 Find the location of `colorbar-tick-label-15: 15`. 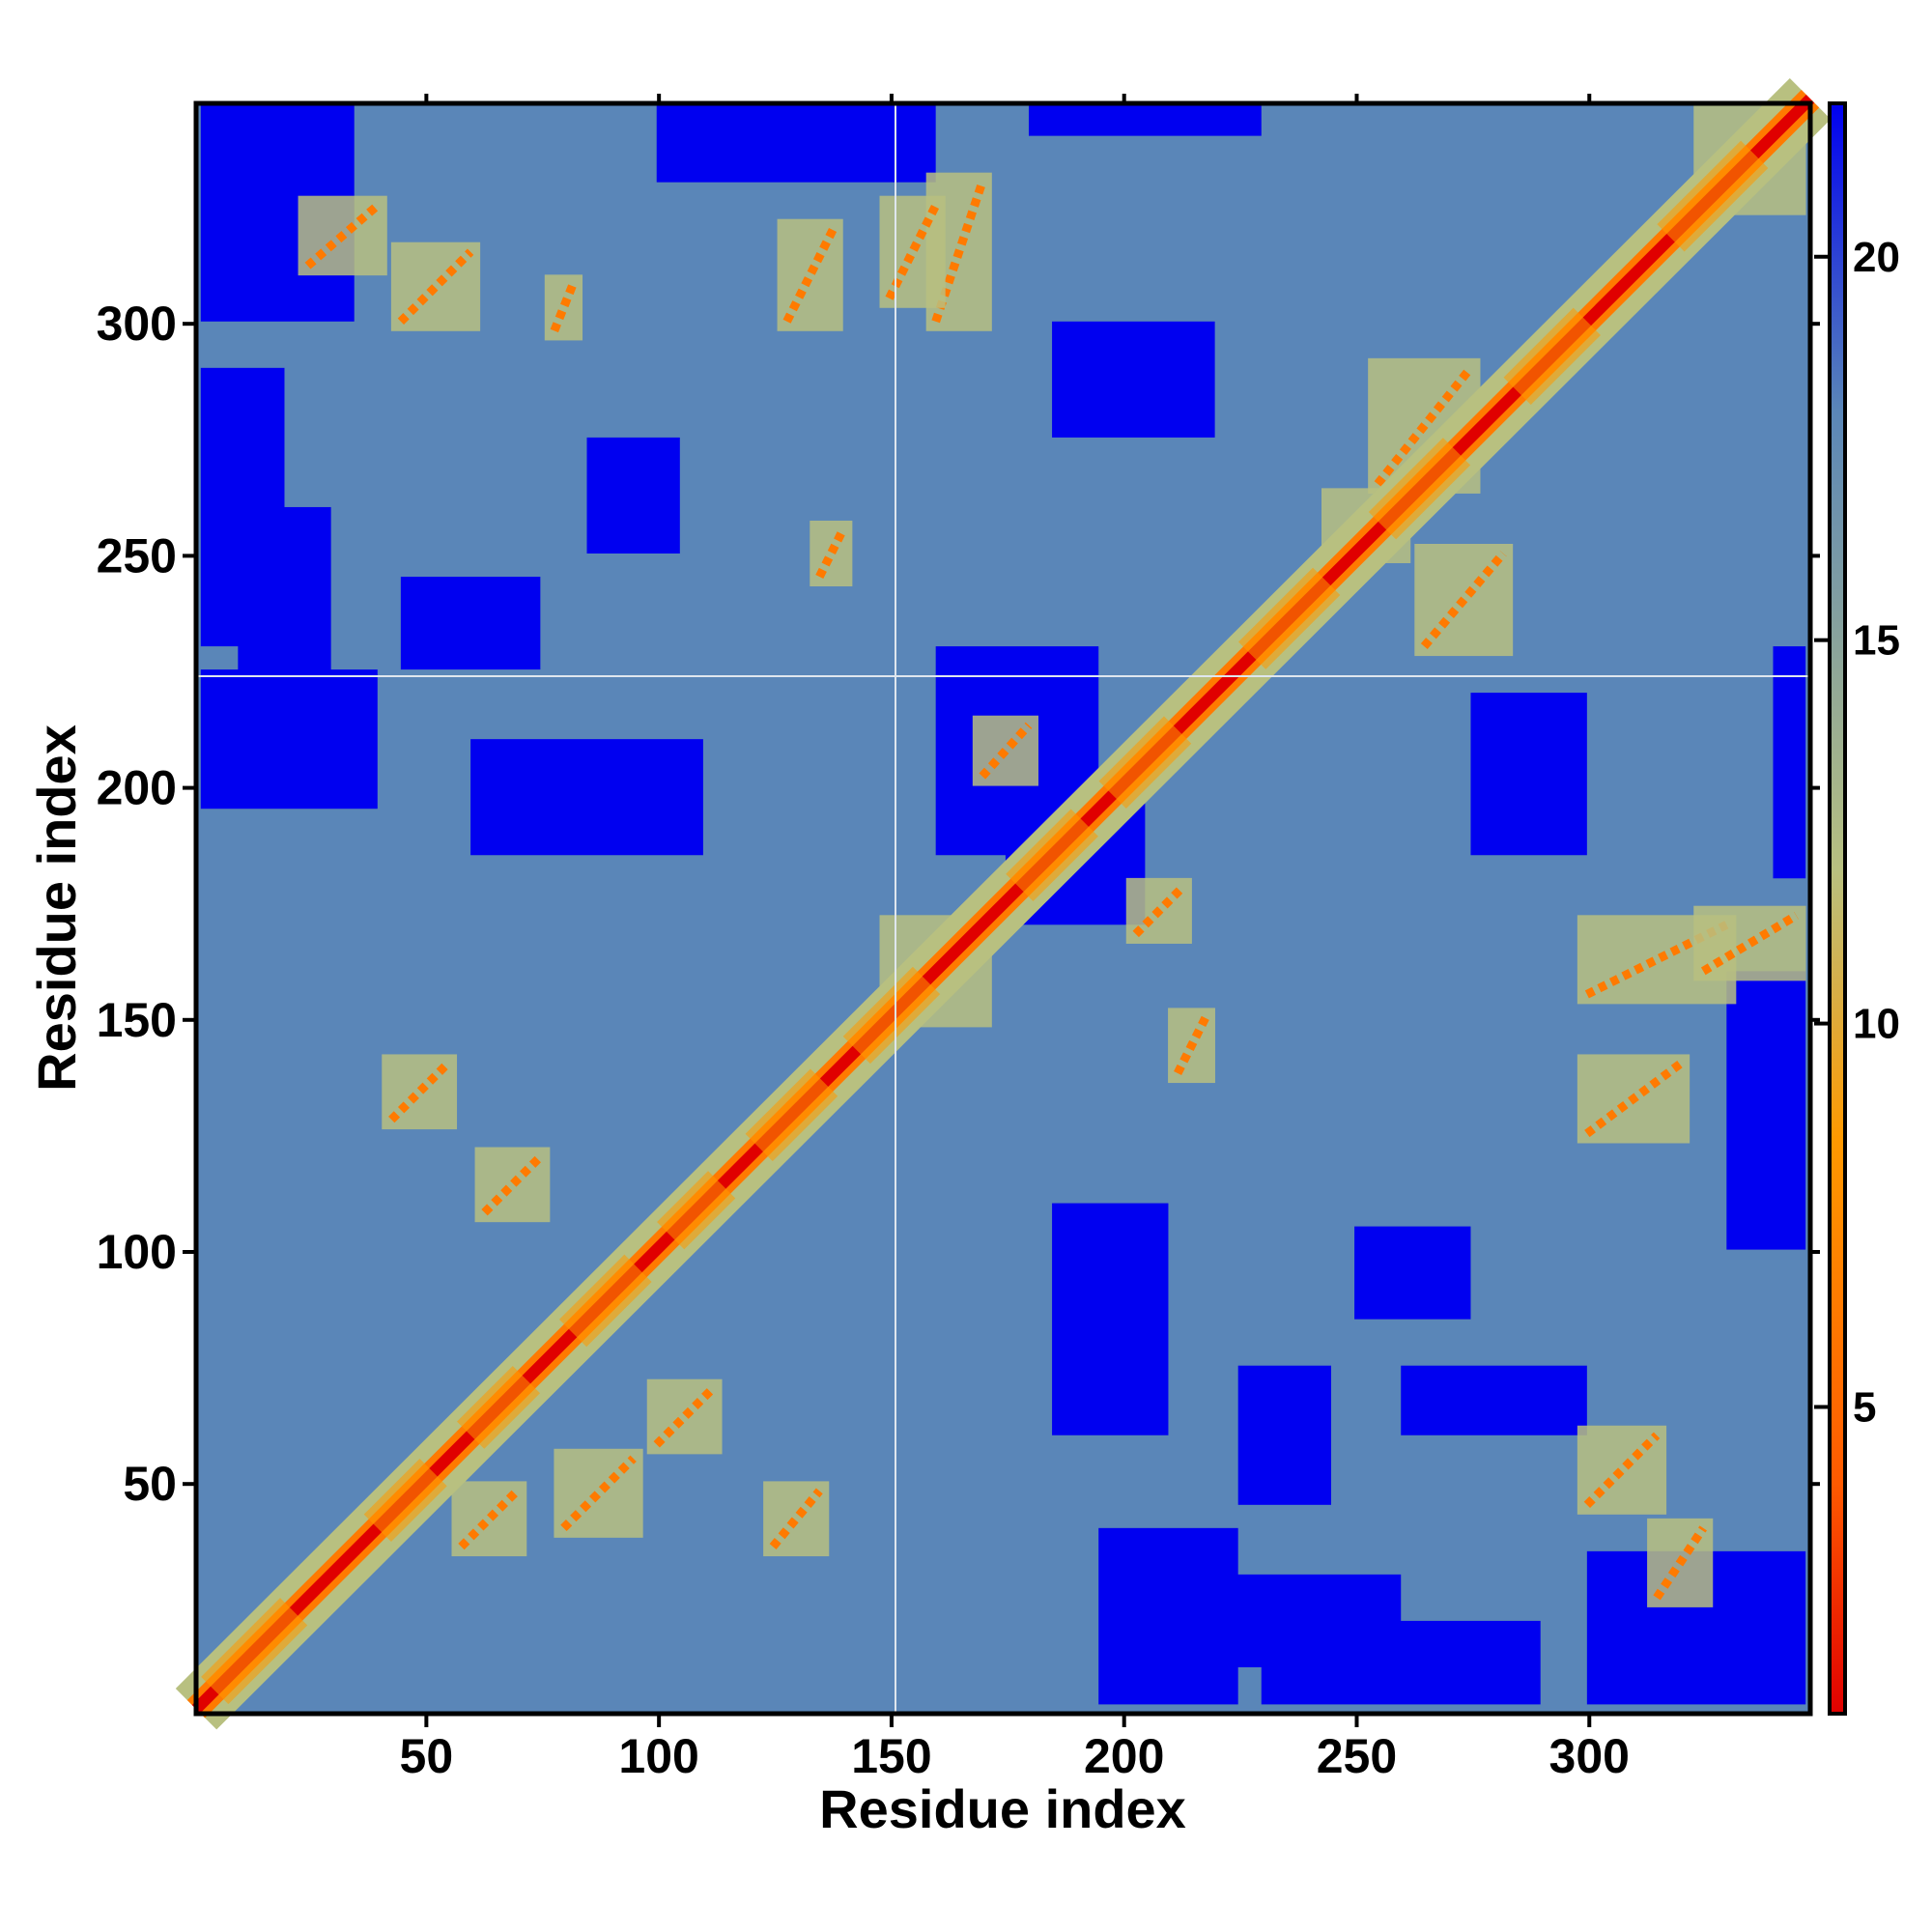

colorbar-tick-label-15: 15 is located at coordinates (1876, 641).